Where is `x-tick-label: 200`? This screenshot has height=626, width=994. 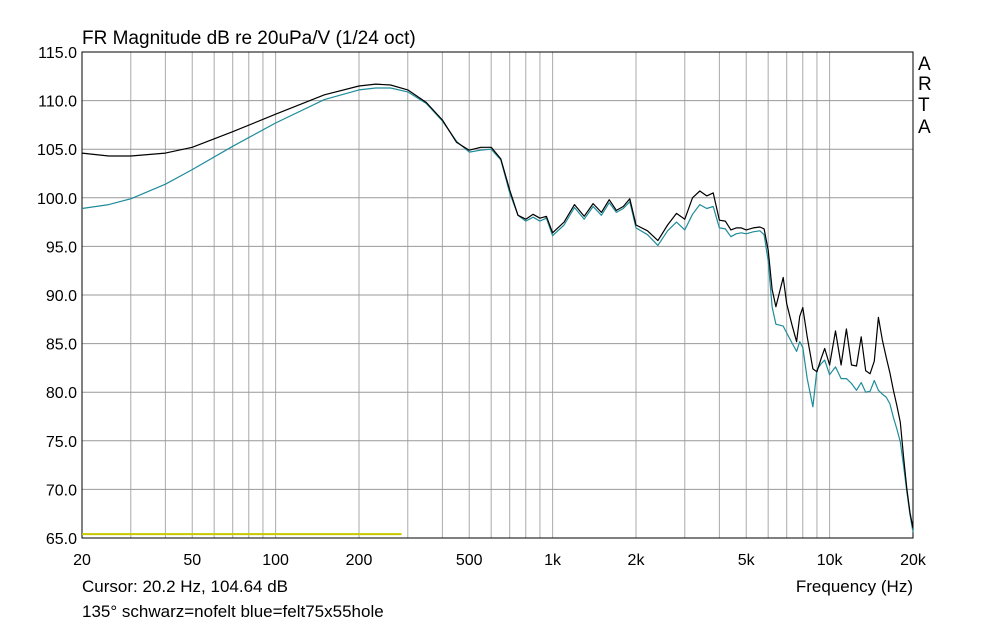 x-tick-label: 200 is located at coordinates (359, 560).